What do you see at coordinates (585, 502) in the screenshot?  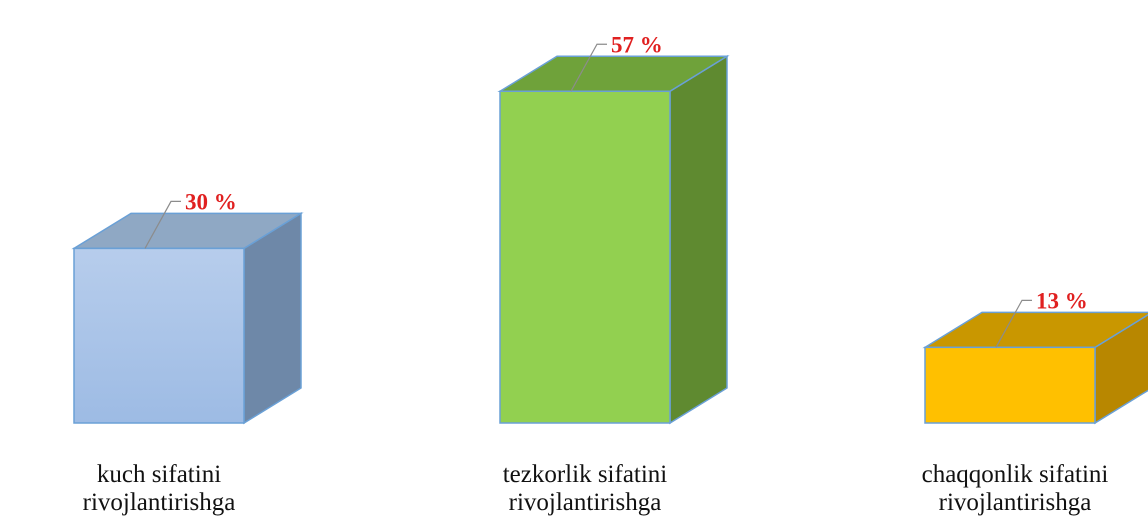 I see `category-label-1-1: rivojlantirishga` at bounding box center [585, 502].